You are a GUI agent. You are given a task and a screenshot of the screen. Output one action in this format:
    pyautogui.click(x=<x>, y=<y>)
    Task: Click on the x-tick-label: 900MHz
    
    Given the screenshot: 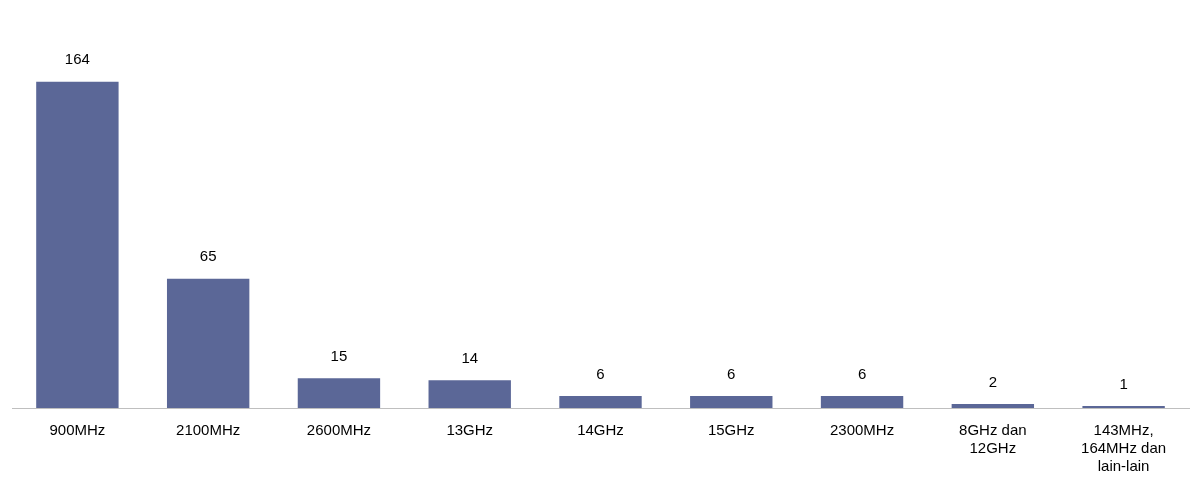 What is the action you would take?
    pyautogui.click(x=77, y=430)
    